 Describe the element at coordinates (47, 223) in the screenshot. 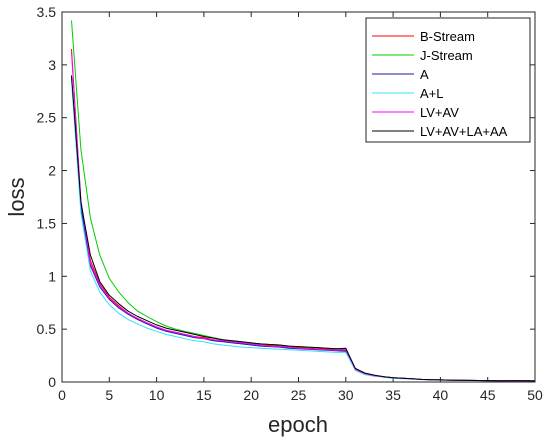

I see `y-tick-label: 1.5` at that location.